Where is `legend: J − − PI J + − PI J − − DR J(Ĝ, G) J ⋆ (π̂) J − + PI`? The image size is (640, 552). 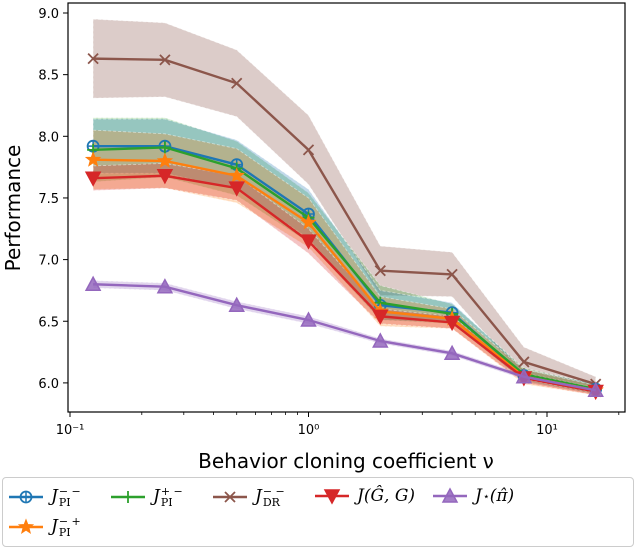
legend: J − − PI J + − PI J − − DR J(Ĝ, G) J ⋆ (π̂) J − + PI is located at coordinates (318, 512).